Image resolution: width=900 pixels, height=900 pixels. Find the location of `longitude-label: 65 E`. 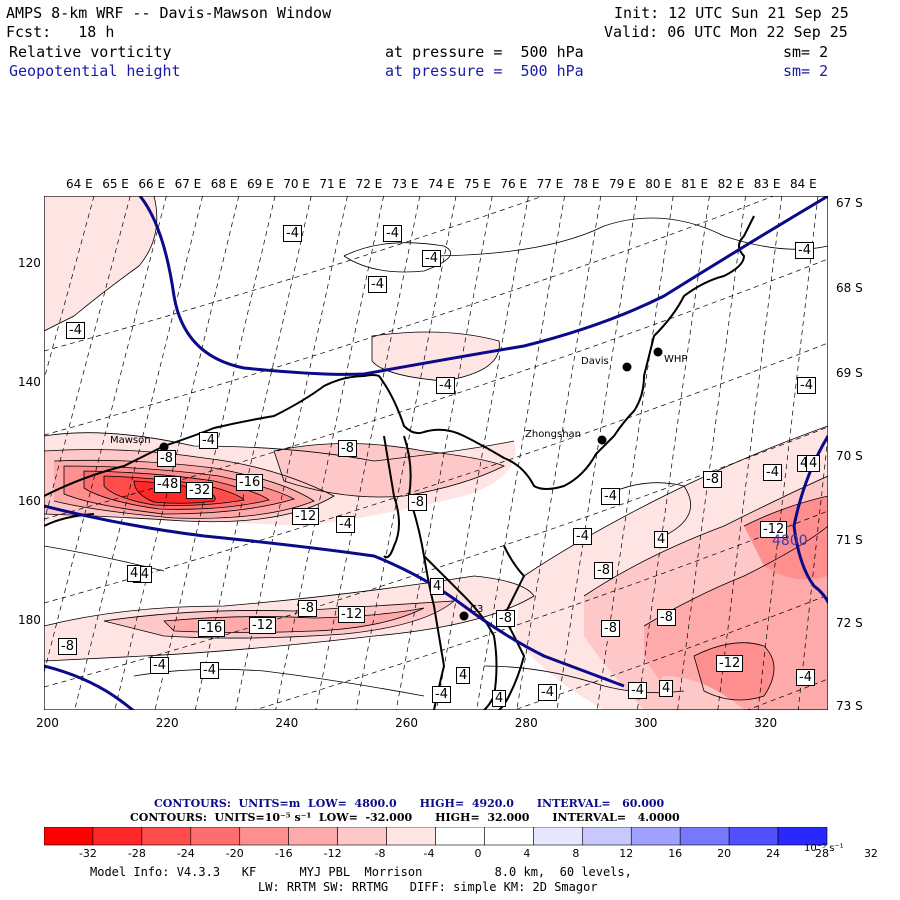

longitude-label: 65 E is located at coordinates (115, 184).